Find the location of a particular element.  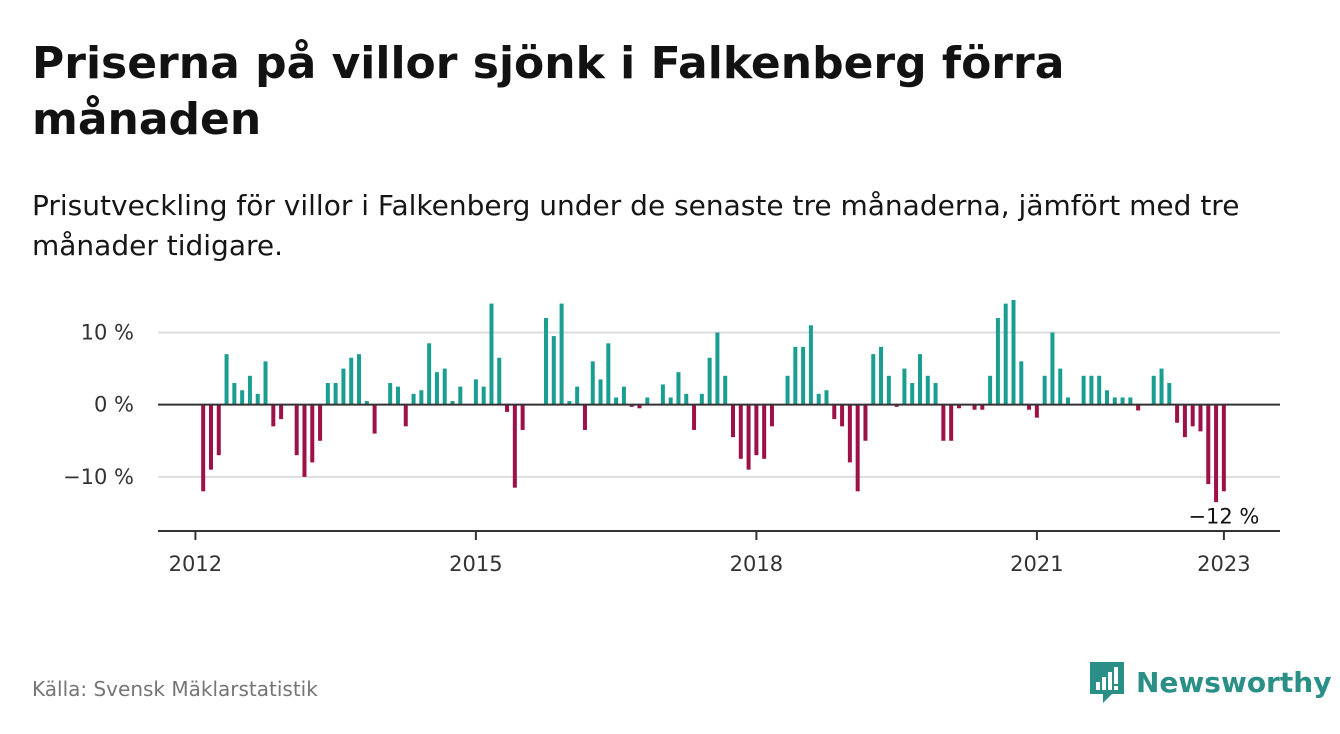

x-tick-label: 2023 is located at coordinates (1223, 564).